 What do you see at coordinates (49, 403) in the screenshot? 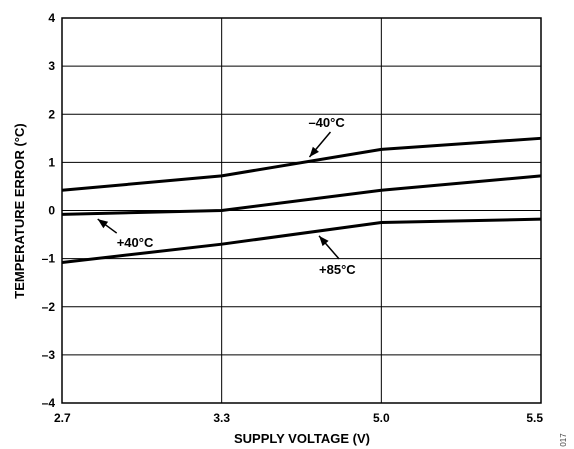
I see `y-tick-label: –4` at bounding box center [49, 403].